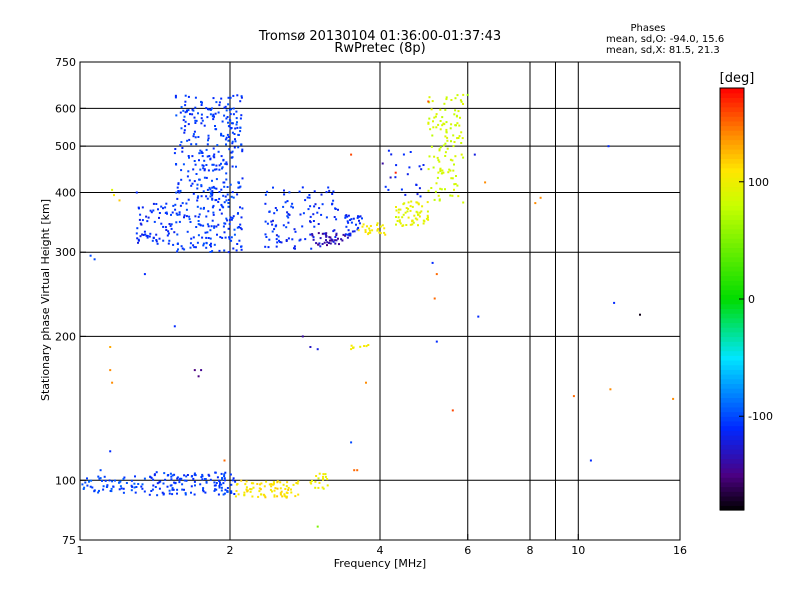 The height and width of the screenshot is (604, 800). Describe the element at coordinates (647, 28) in the screenshot. I see `phase-box-title: Phases` at that location.